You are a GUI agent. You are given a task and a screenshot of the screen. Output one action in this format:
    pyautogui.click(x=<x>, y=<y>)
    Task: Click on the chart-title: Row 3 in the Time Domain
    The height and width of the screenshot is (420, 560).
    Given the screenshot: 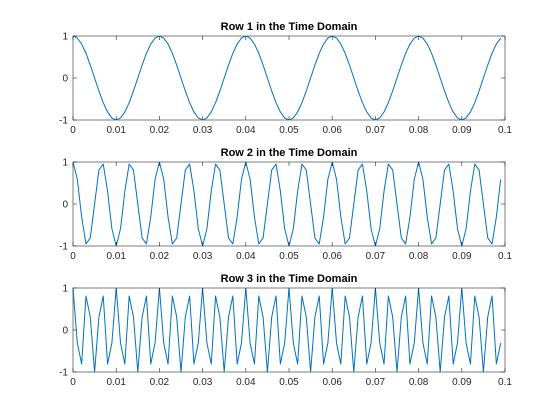 What is the action you would take?
    pyautogui.click(x=289, y=279)
    